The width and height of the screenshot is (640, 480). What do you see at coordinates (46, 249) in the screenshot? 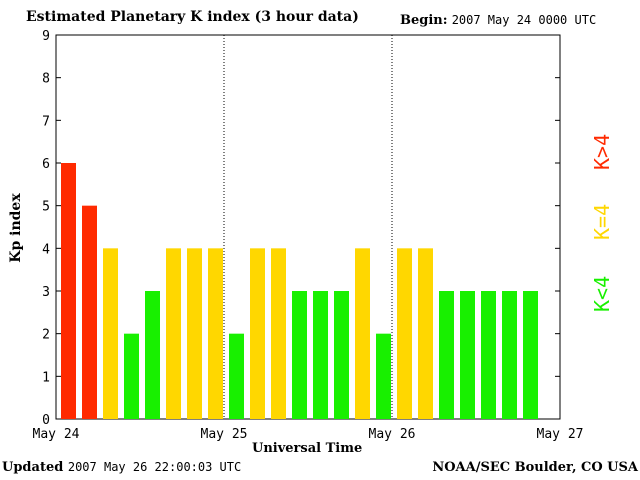
I see `y-tick-label: 4` at bounding box center [46, 249].